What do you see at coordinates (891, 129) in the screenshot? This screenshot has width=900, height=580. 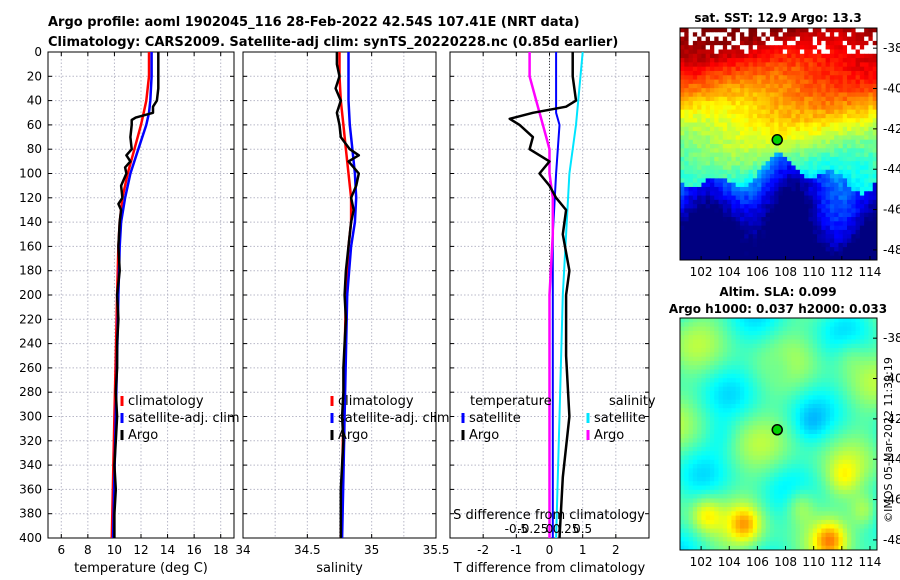 I see `map-y-tick-label: -42` at bounding box center [891, 129].